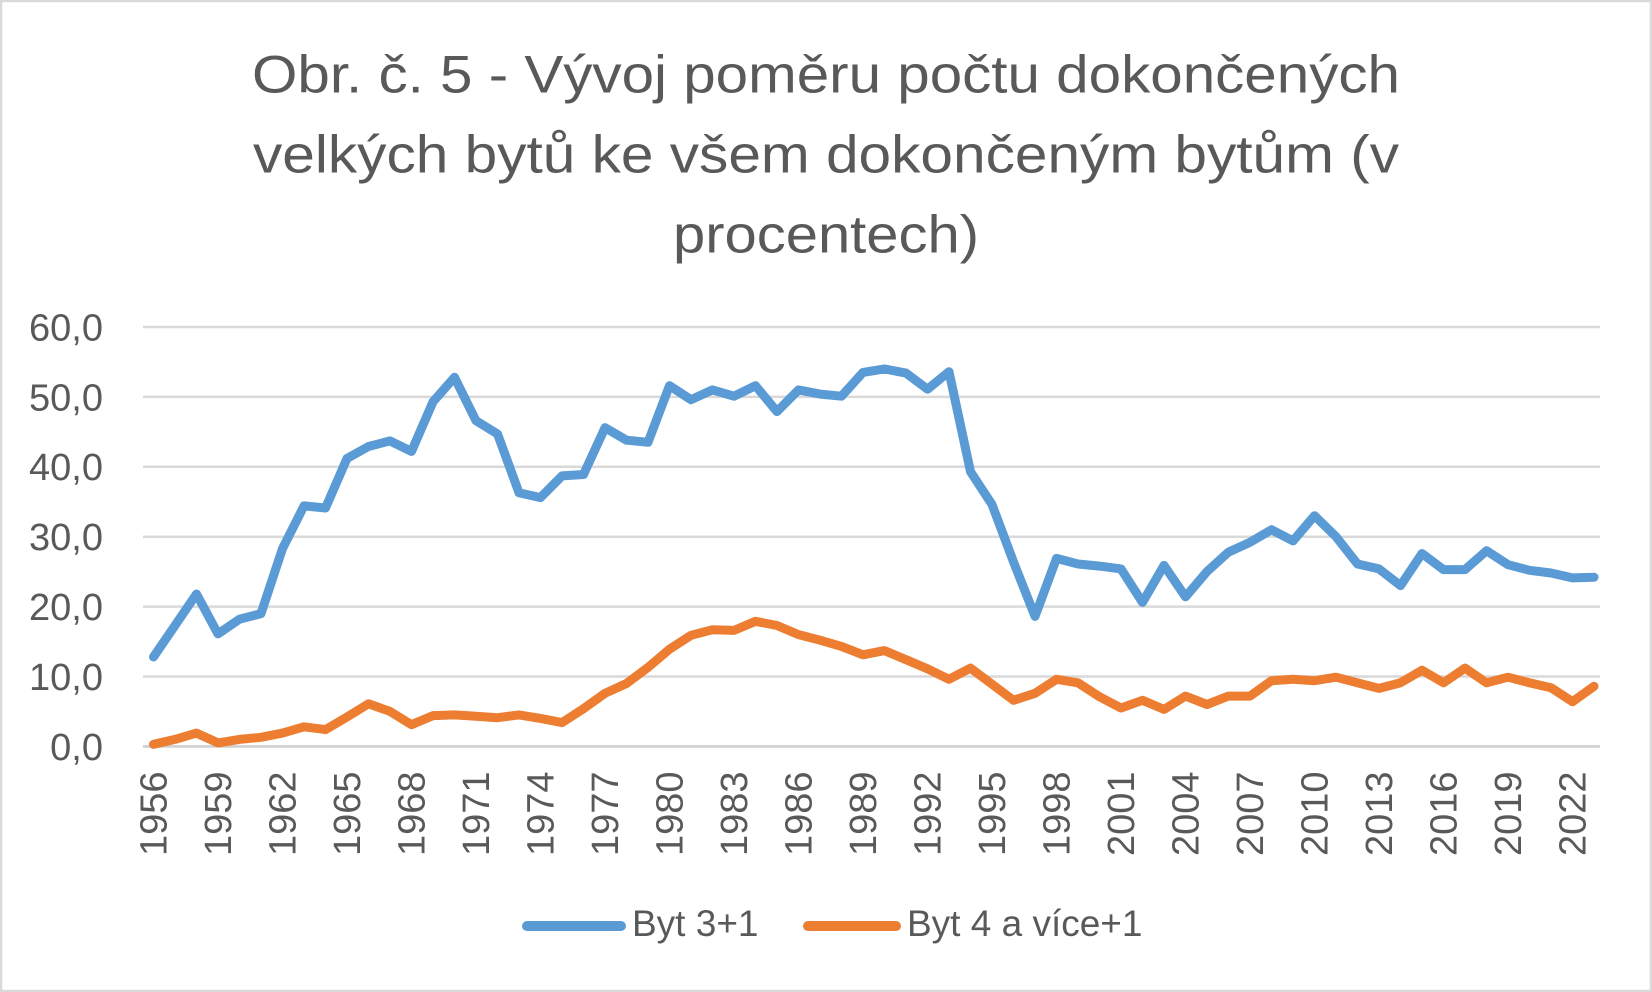  What do you see at coordinates (76, 748) in the screenshot?
I see `svg-text: 0,0` at bounding box center [76, 748].